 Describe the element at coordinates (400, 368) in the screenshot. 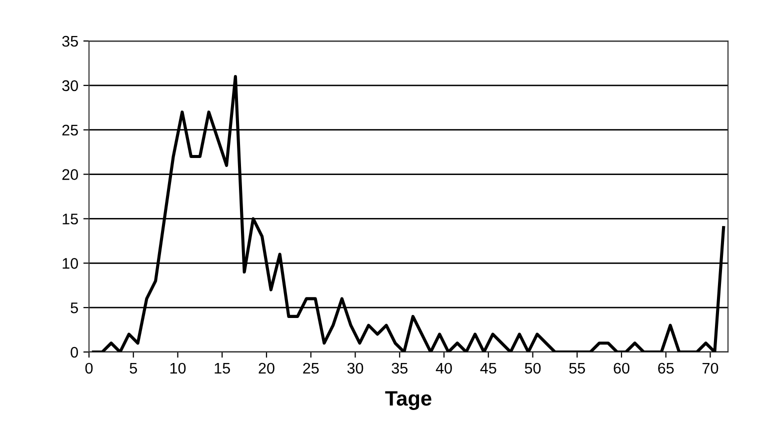

I see `x-tick-label: 35` at that location.